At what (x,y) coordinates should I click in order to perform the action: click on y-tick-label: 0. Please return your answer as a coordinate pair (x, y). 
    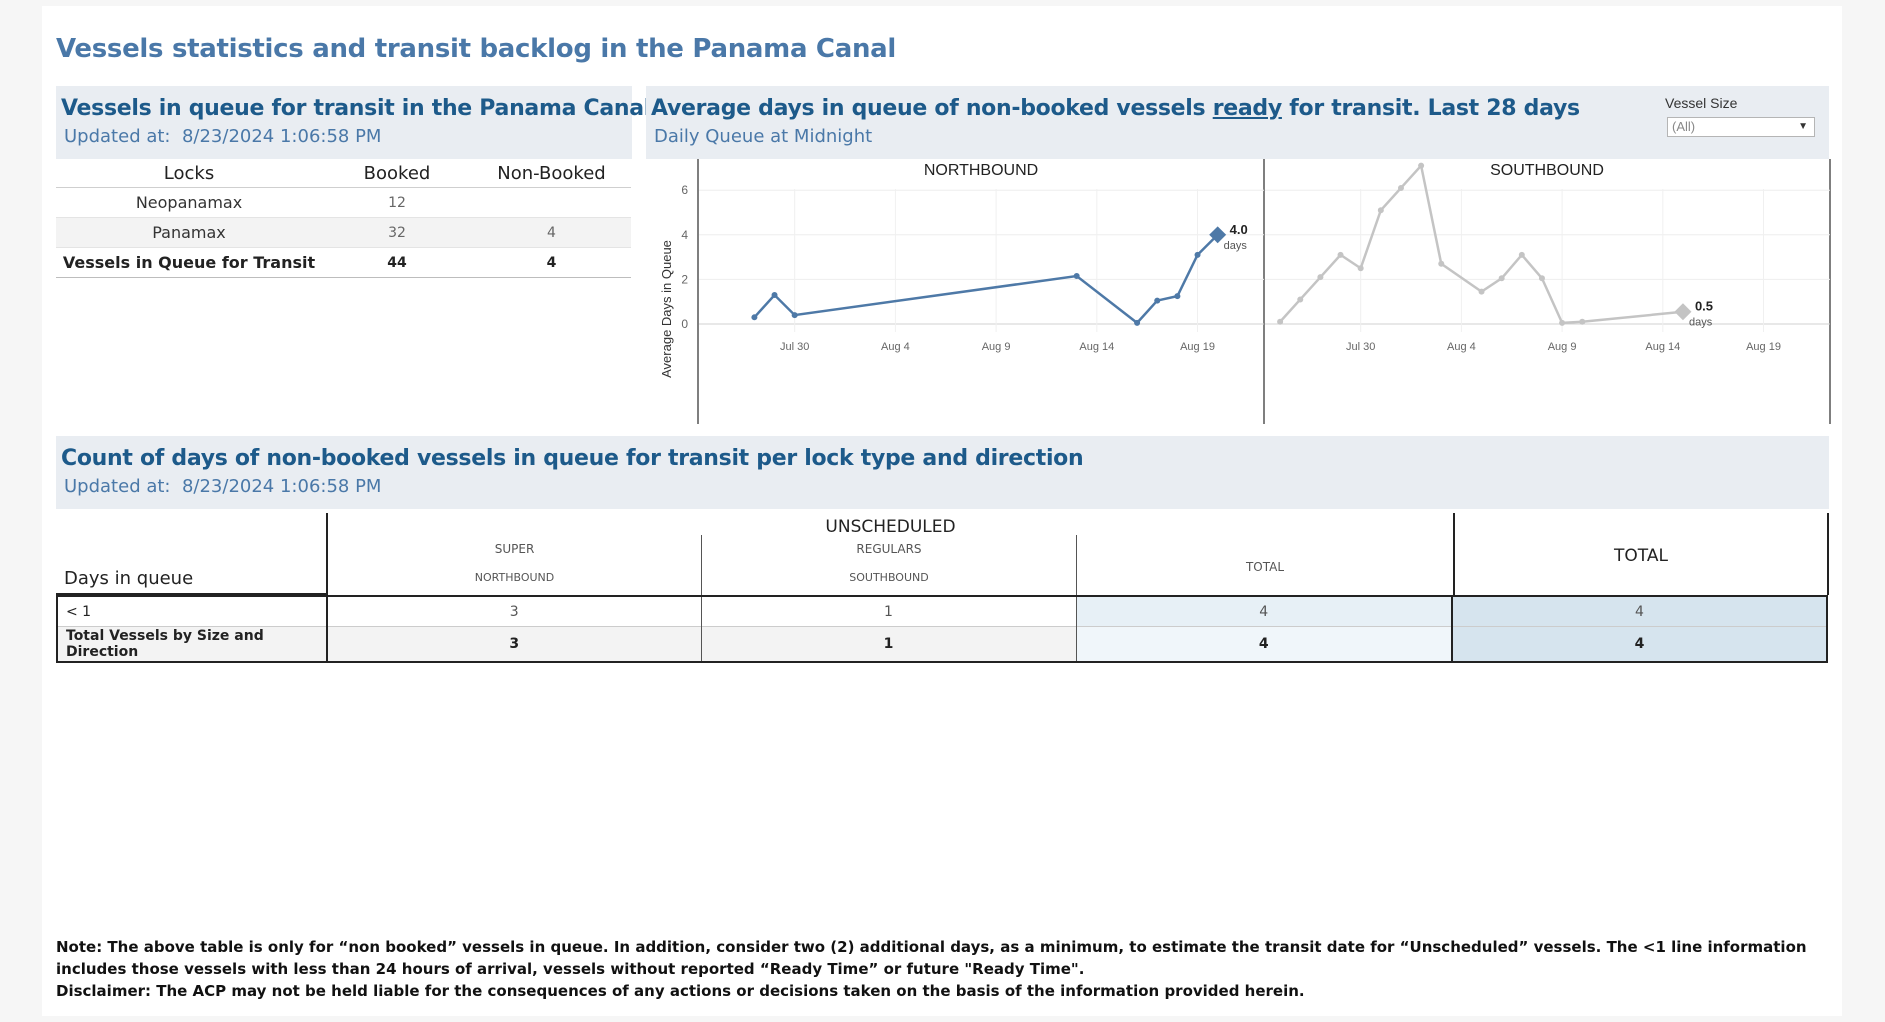
    Looking at the image, I should click on (684, 324).